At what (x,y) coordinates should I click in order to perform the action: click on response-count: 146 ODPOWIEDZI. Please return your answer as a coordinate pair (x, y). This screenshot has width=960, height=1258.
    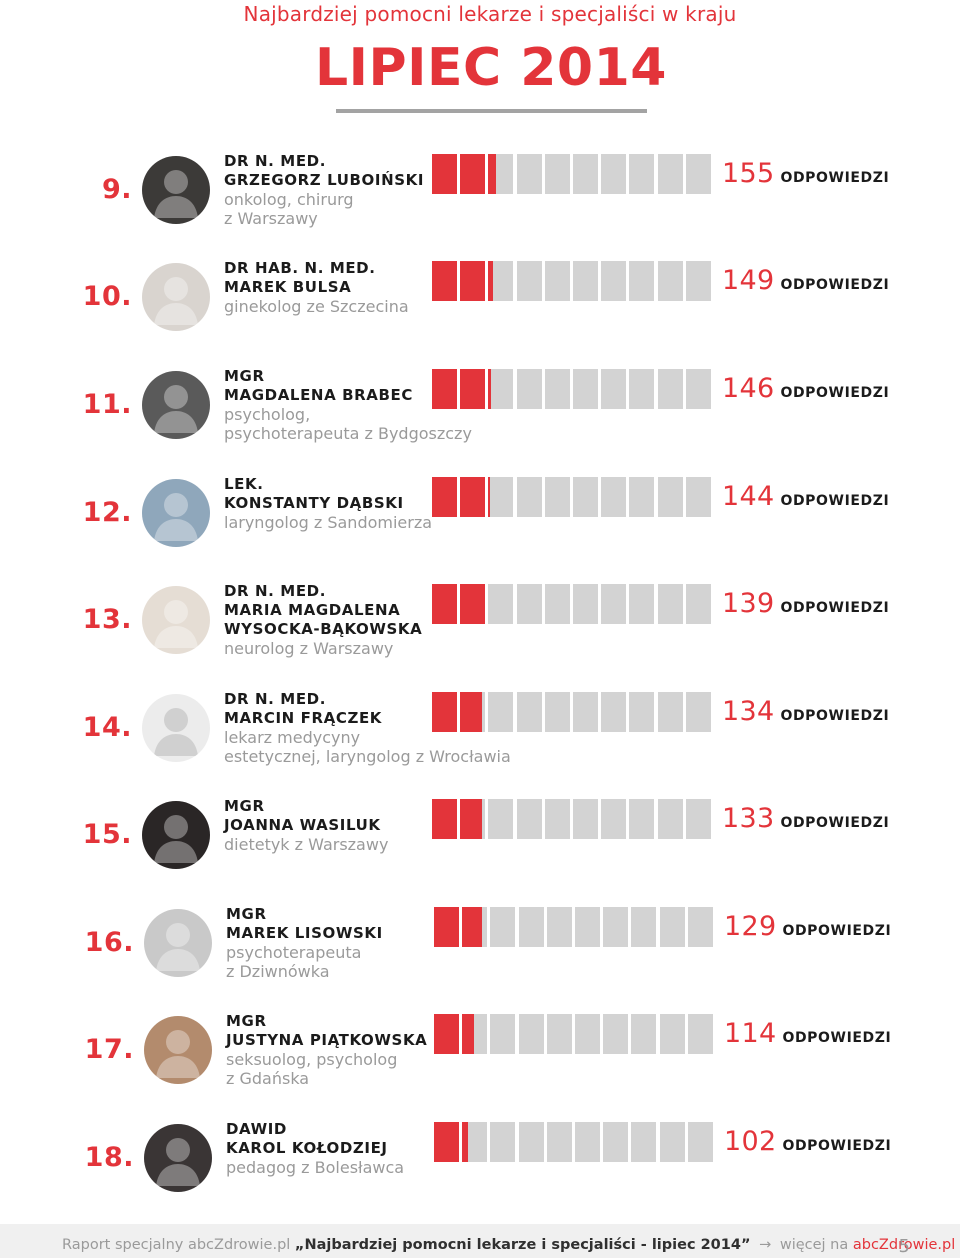
    Looking at the image, I should click on (805, 388).